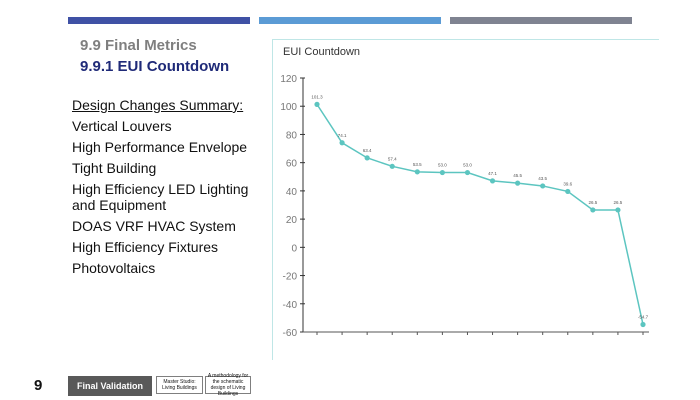  I want to click on data-label: 101.3, so click(317, 96).